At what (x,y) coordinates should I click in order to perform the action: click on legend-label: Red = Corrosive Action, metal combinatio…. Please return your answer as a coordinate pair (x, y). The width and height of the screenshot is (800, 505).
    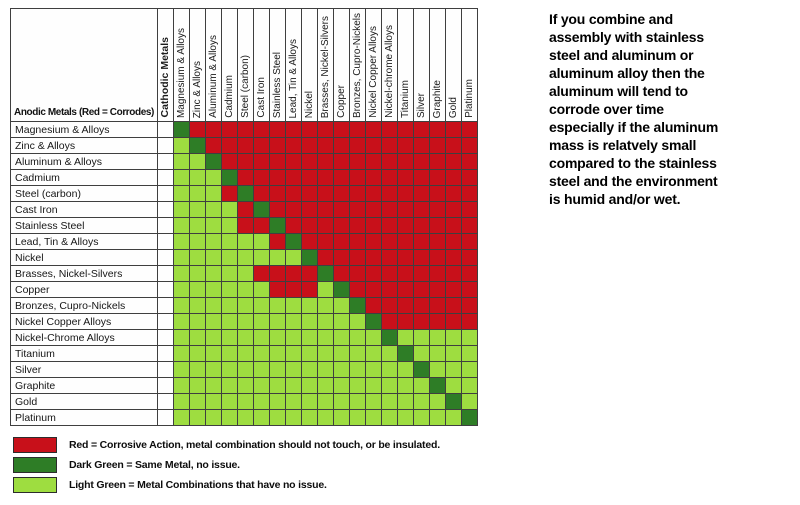
    Looking at the image, I should click on (254, 444).